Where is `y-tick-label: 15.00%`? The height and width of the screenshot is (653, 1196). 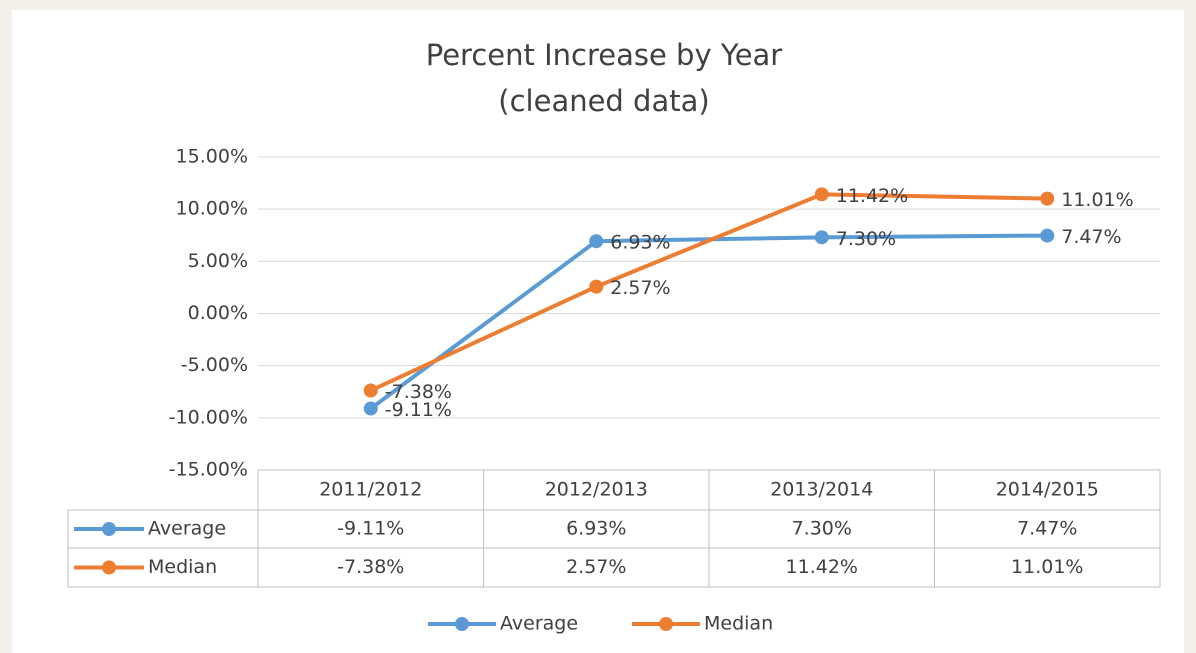
y-tick-label: 15.00% is located at coordinates (212, 157).